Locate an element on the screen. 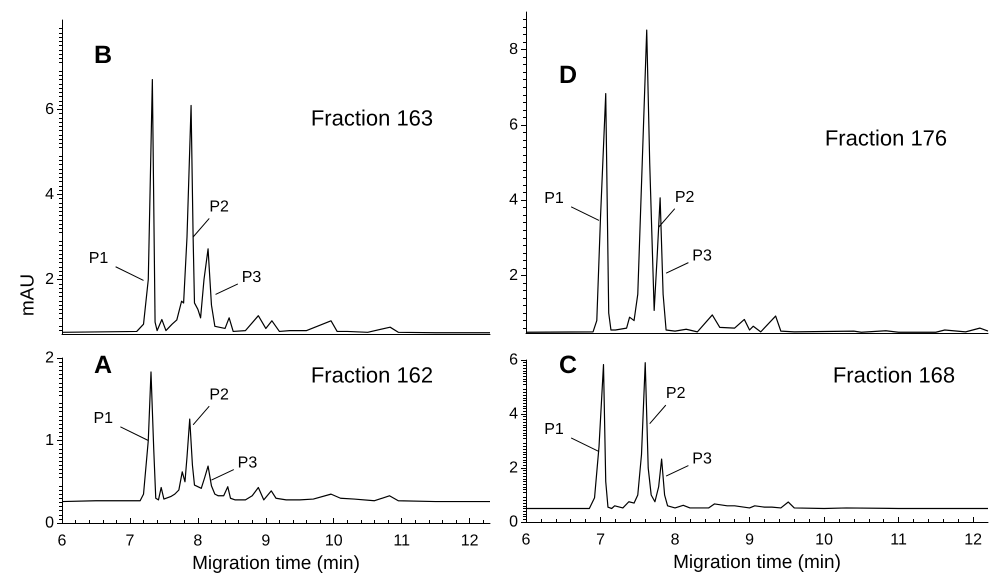 This screenshot has width=992, height=581. annotation: Fraction 162 is located at coordinates (372, 375).